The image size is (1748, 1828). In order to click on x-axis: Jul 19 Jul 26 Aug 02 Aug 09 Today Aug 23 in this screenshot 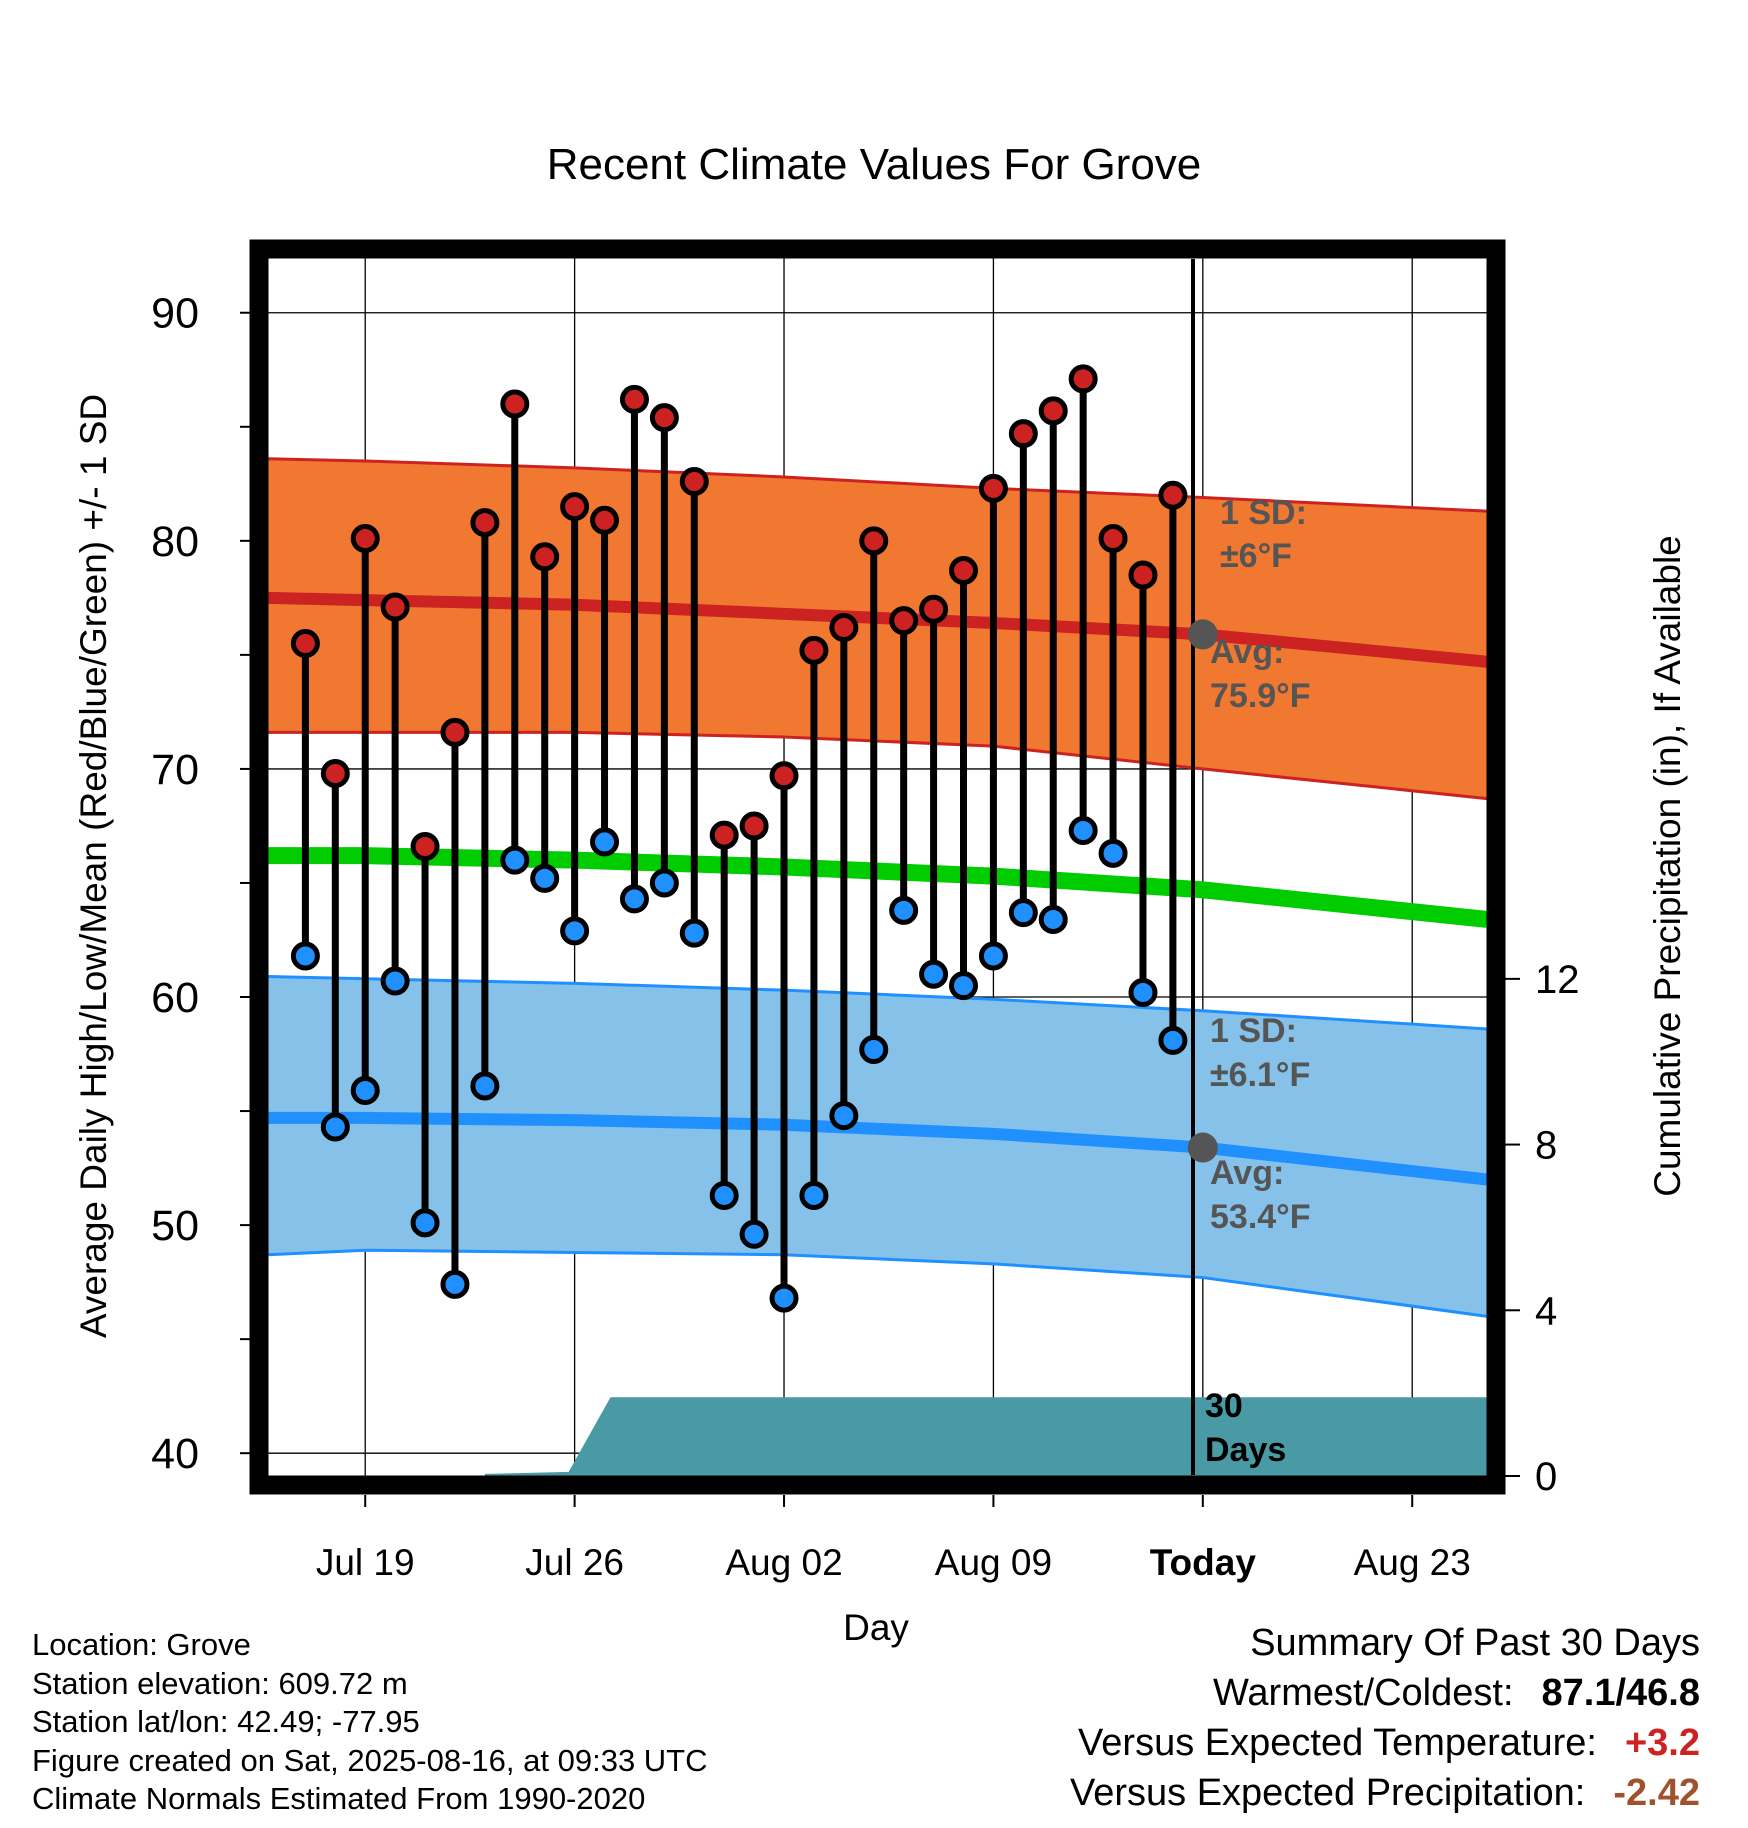, I will do `click(893, 1539)`.